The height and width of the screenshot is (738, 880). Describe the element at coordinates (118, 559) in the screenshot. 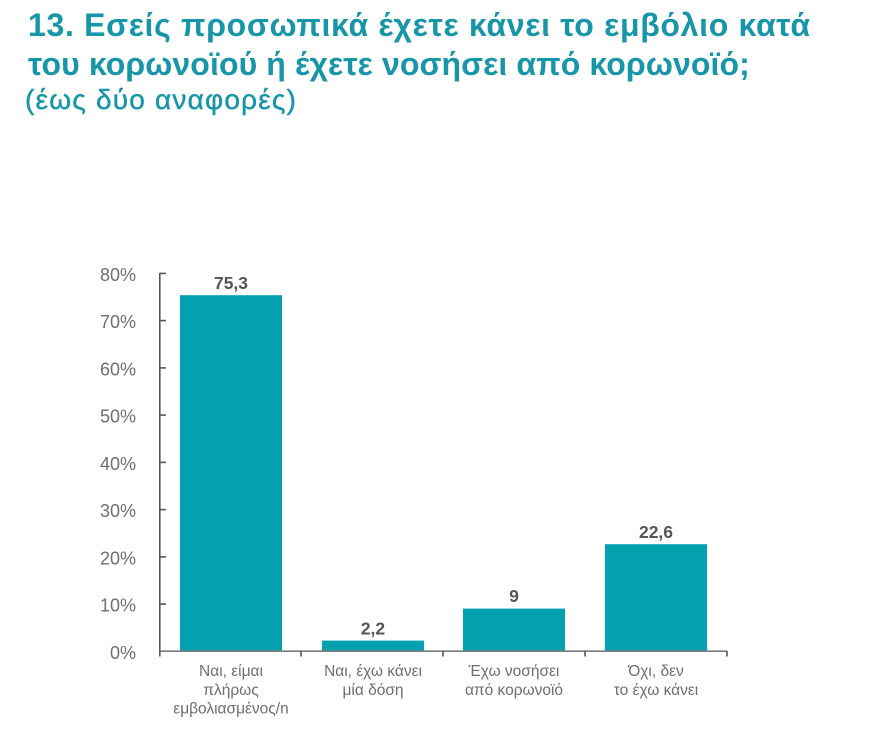

I see `svg-text: 20%` at that location.